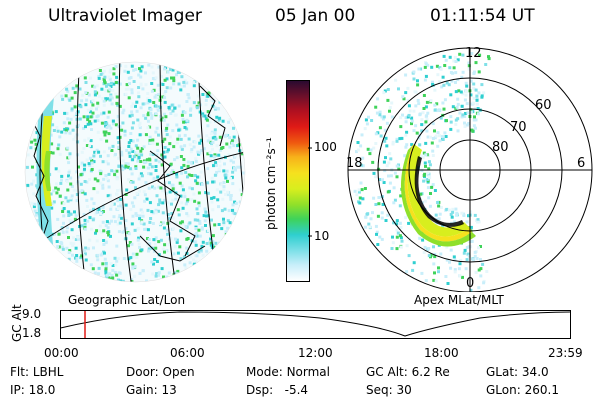 The height and width of the screenshot is (400, 600). What do you see at coordinates (517, 372) in the screenshot?
I see `info-glat: GLat: 34.0` at bounding box center [517, 372].